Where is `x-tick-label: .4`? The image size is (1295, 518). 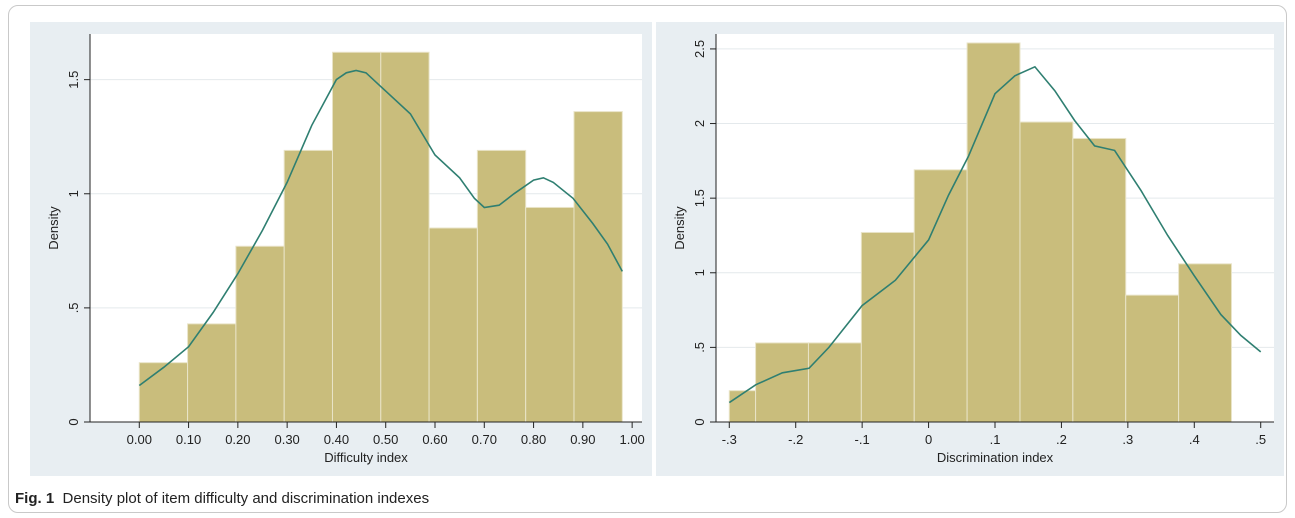
x-tick-label: .4 is located at coordinates (1194, 439).